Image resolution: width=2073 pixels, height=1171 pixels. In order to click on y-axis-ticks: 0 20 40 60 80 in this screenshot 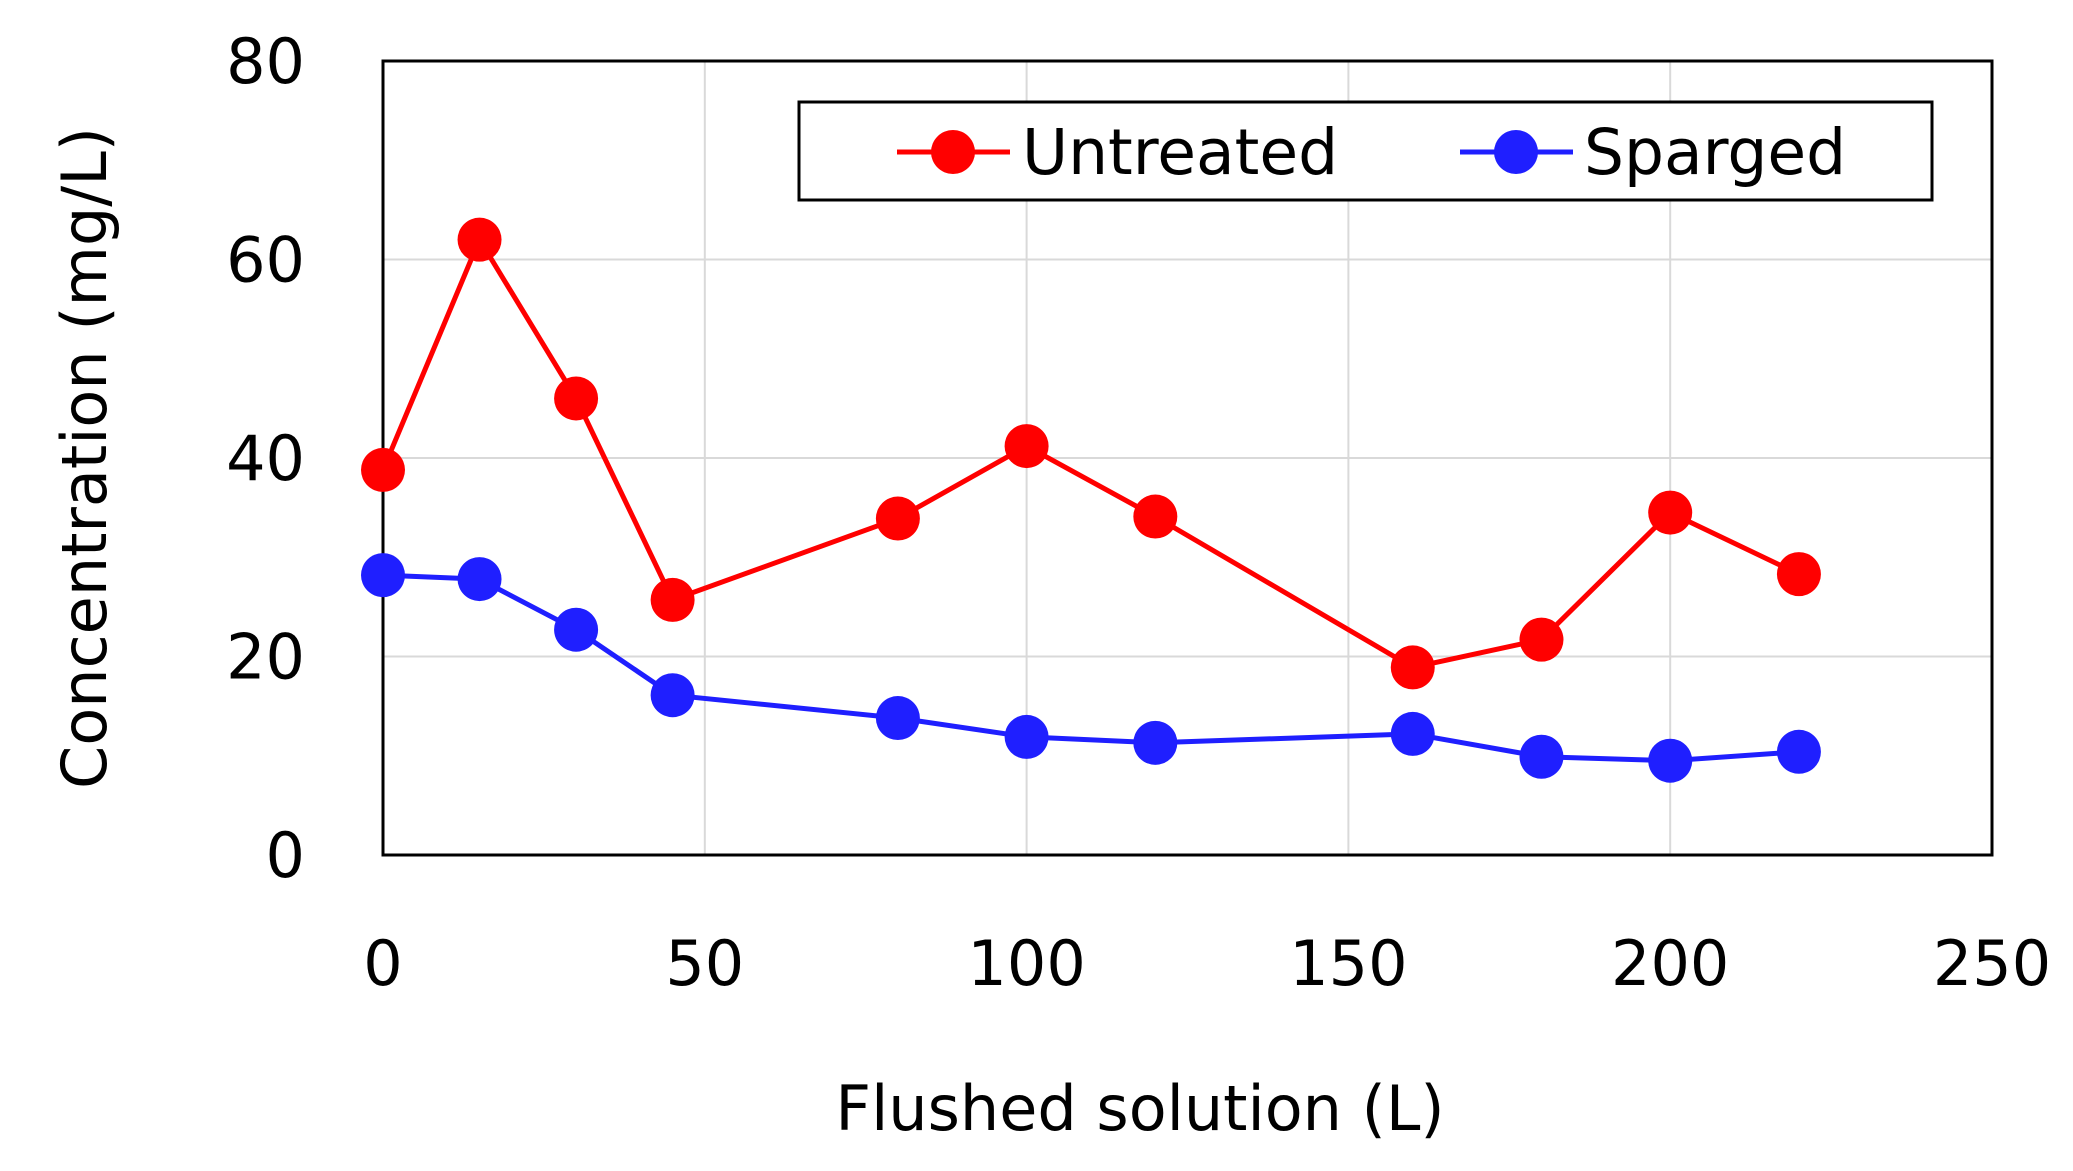, I will do `click(265, 458)`.